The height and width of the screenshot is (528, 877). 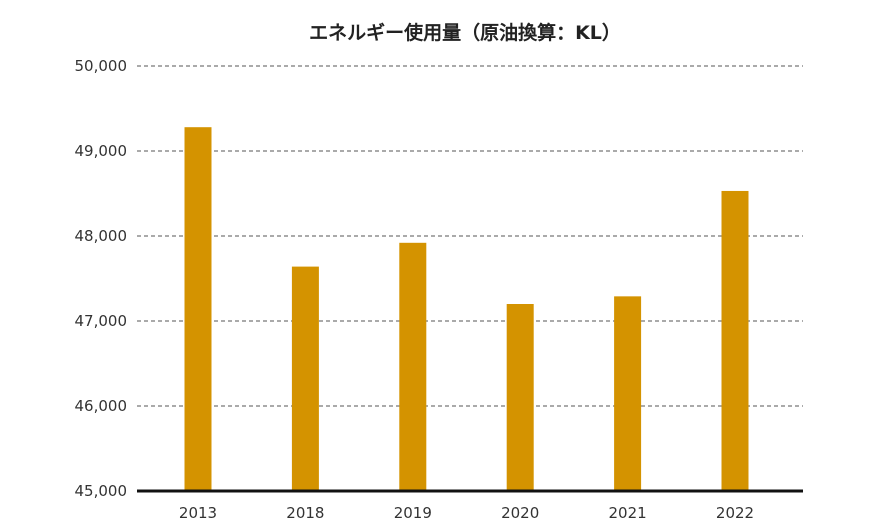 I want to click on y-tick-label: 49,000, so click(x=101, y=151).